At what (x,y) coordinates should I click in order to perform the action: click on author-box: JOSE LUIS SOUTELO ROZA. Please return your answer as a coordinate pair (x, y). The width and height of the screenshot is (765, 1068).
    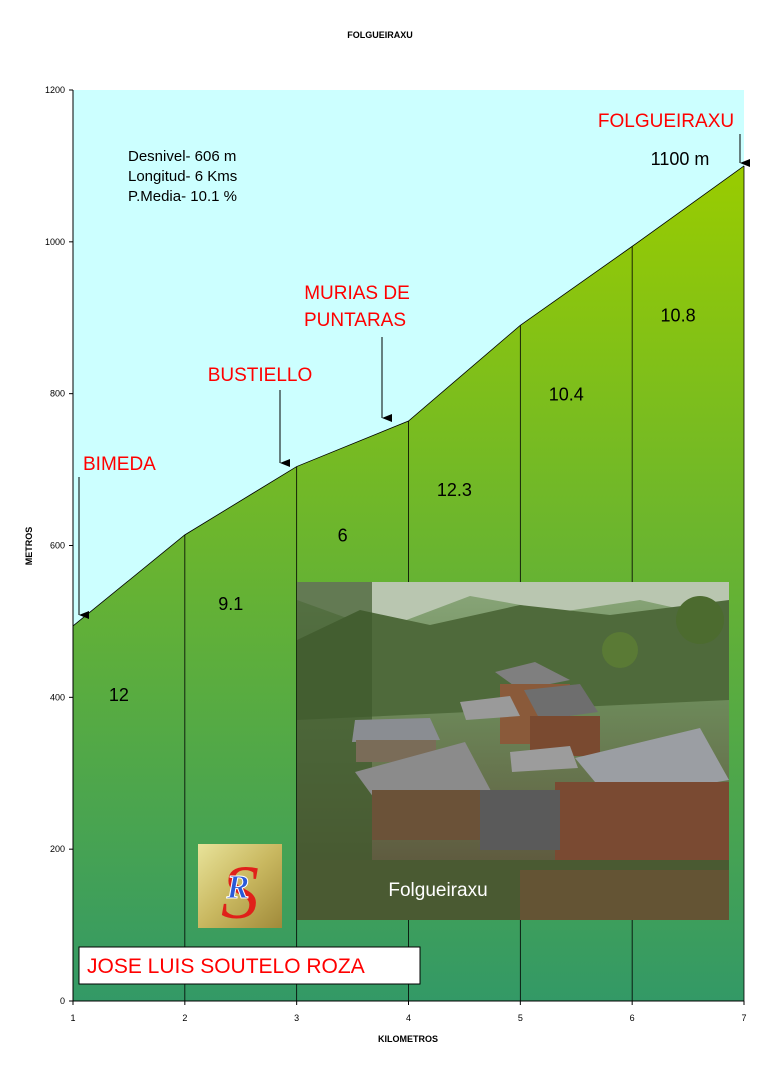
    Looking at the image, I should click on (249, 965).